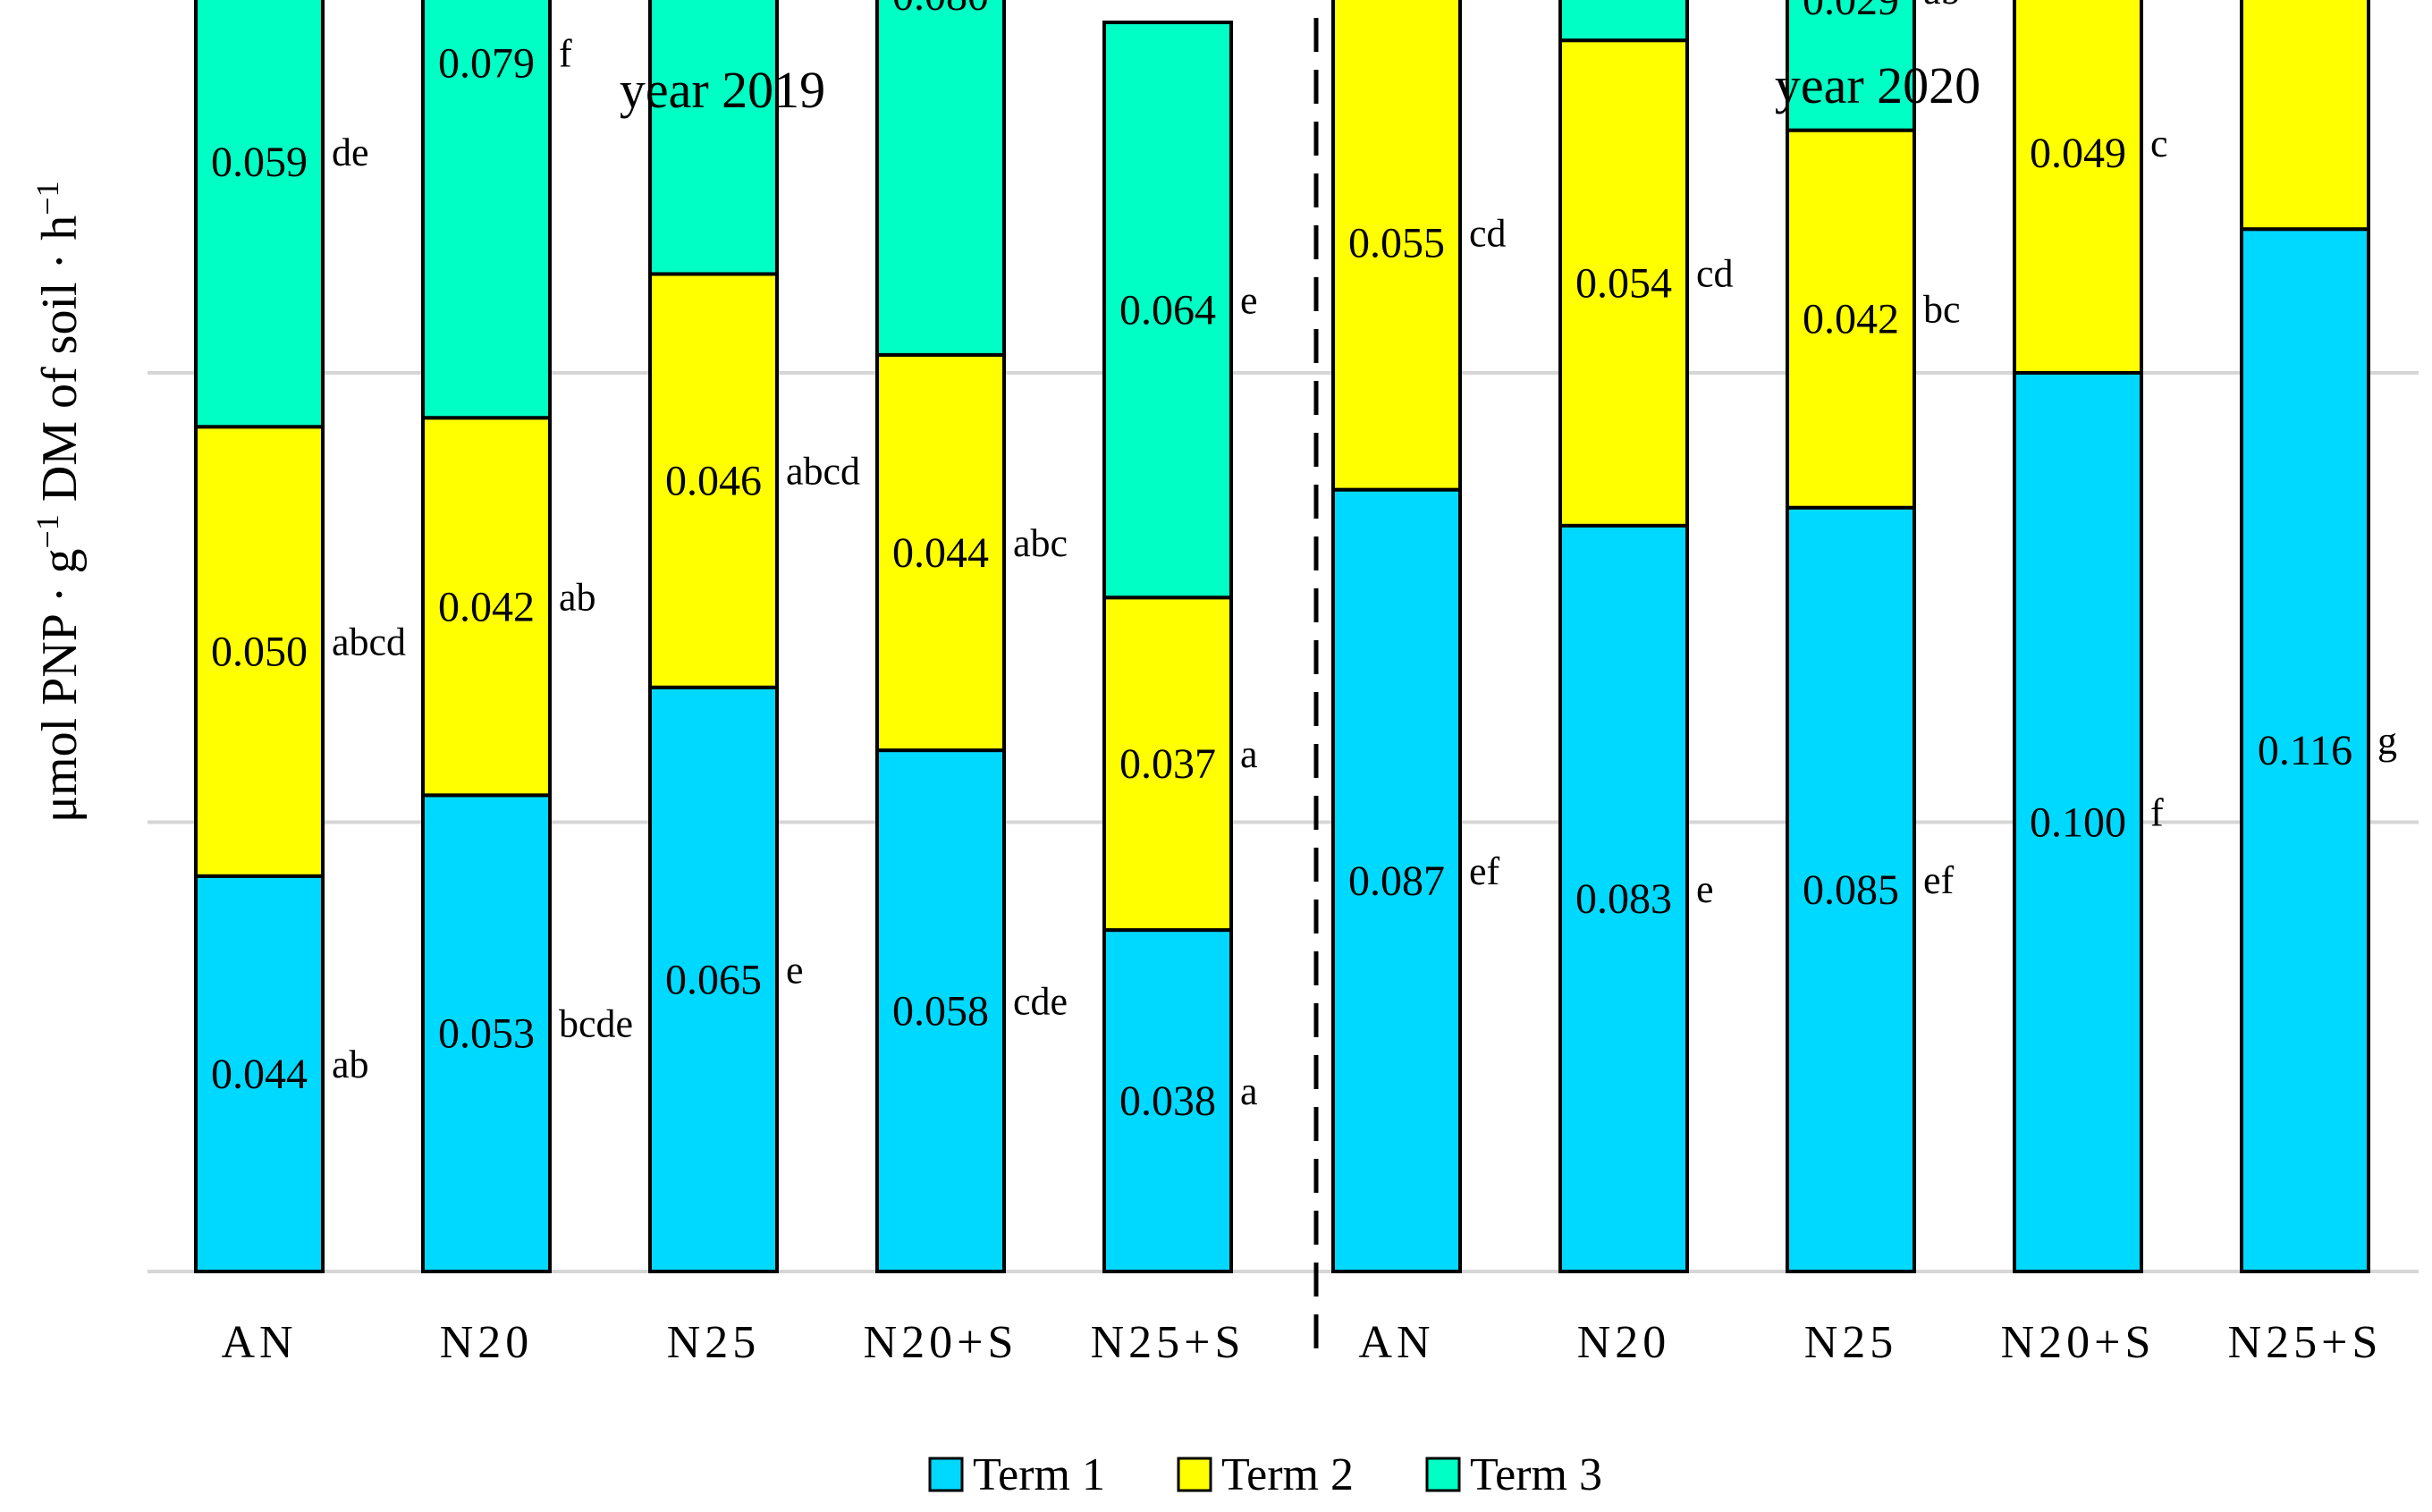  What do you see at coordinates (1040, 543) in the screenshot?
I see `significance-letter: abc` at bounding box center [1040, 543].